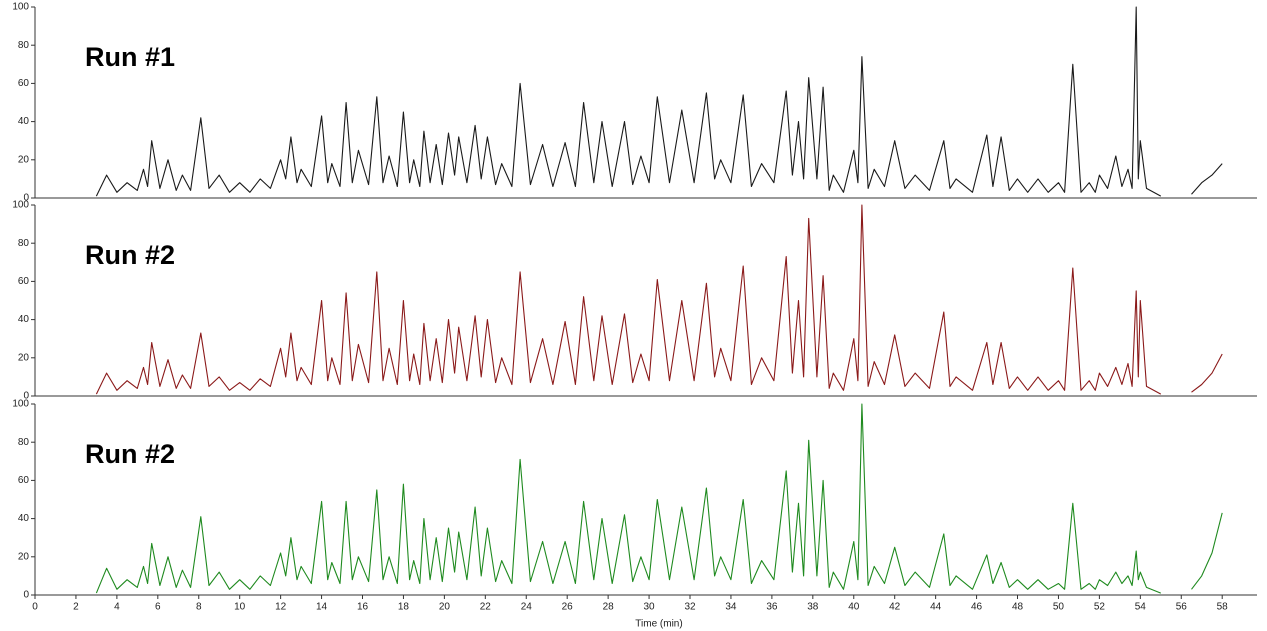 The width and height of the screenshot is (1267, 631). What do you see at coordinates (650, 607) in the screenshot?
I see `x-tick-label: 30` at bounding box center [650, 607].